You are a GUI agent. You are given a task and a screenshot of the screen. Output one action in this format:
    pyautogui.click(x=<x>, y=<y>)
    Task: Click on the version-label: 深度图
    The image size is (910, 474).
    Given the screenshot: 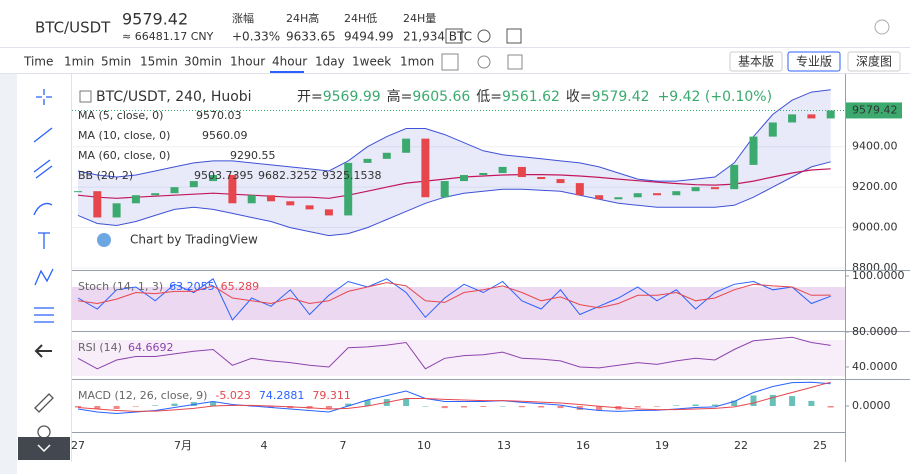 What is the action you would take?
    pyautogui.click(x=874, y=61)
    